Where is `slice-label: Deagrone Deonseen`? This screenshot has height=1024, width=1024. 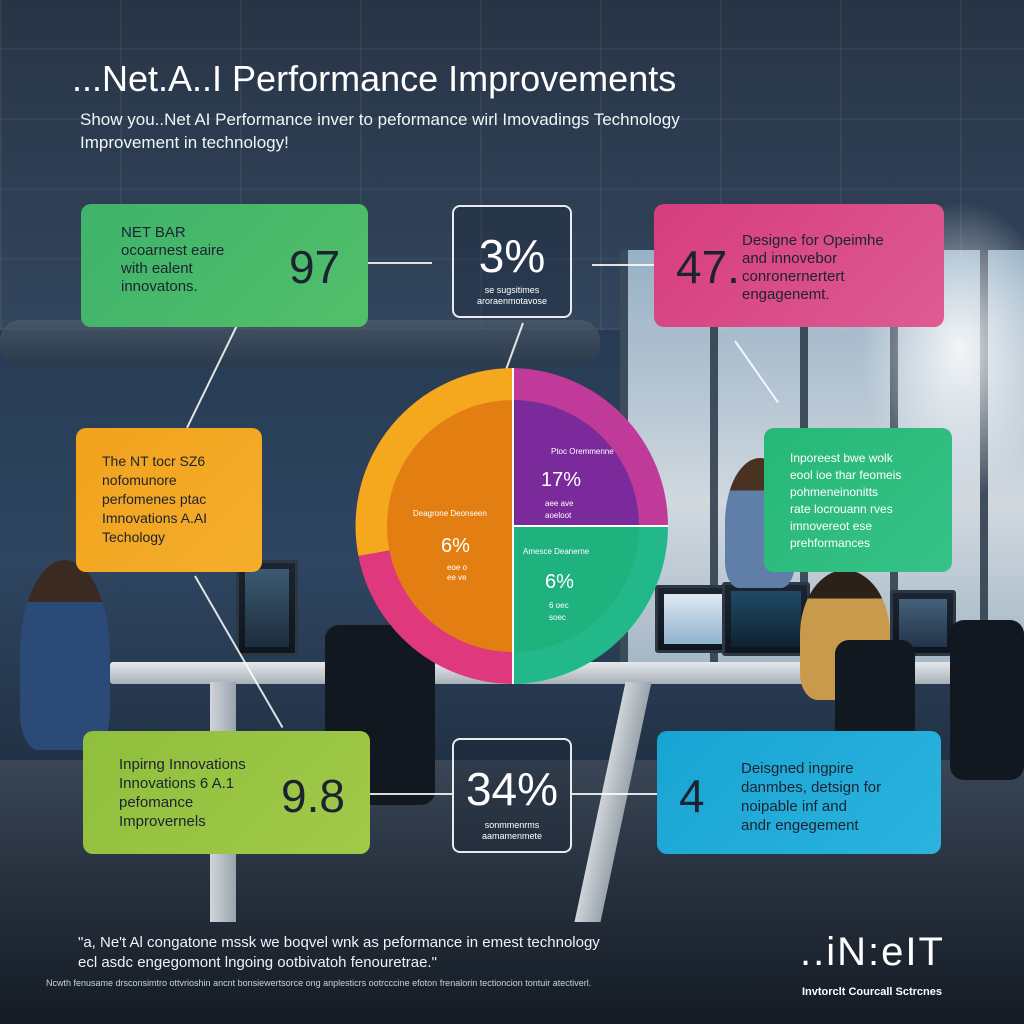
slice-label: Deagrone Deonseen is located at coordinates (450, 513).